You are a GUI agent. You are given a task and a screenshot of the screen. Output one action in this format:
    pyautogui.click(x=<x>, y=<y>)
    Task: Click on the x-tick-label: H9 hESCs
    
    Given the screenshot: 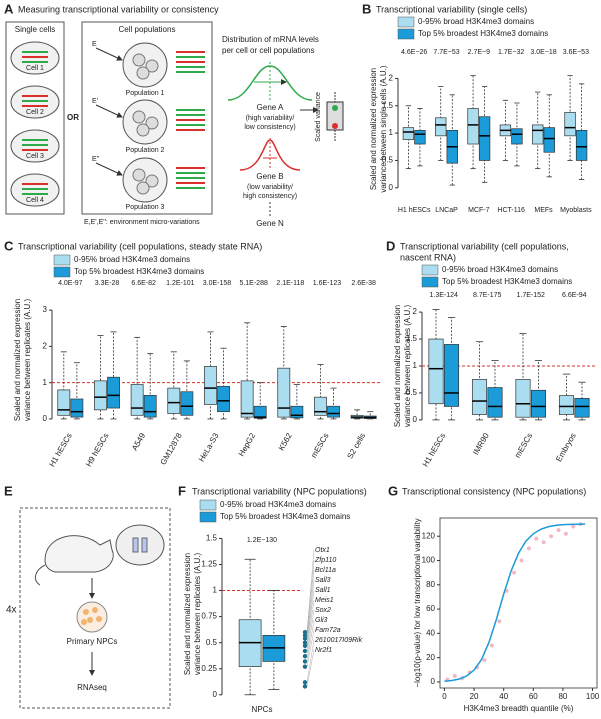 What is the action you would take?
    pyautogui.click(x=97, y=450)
    